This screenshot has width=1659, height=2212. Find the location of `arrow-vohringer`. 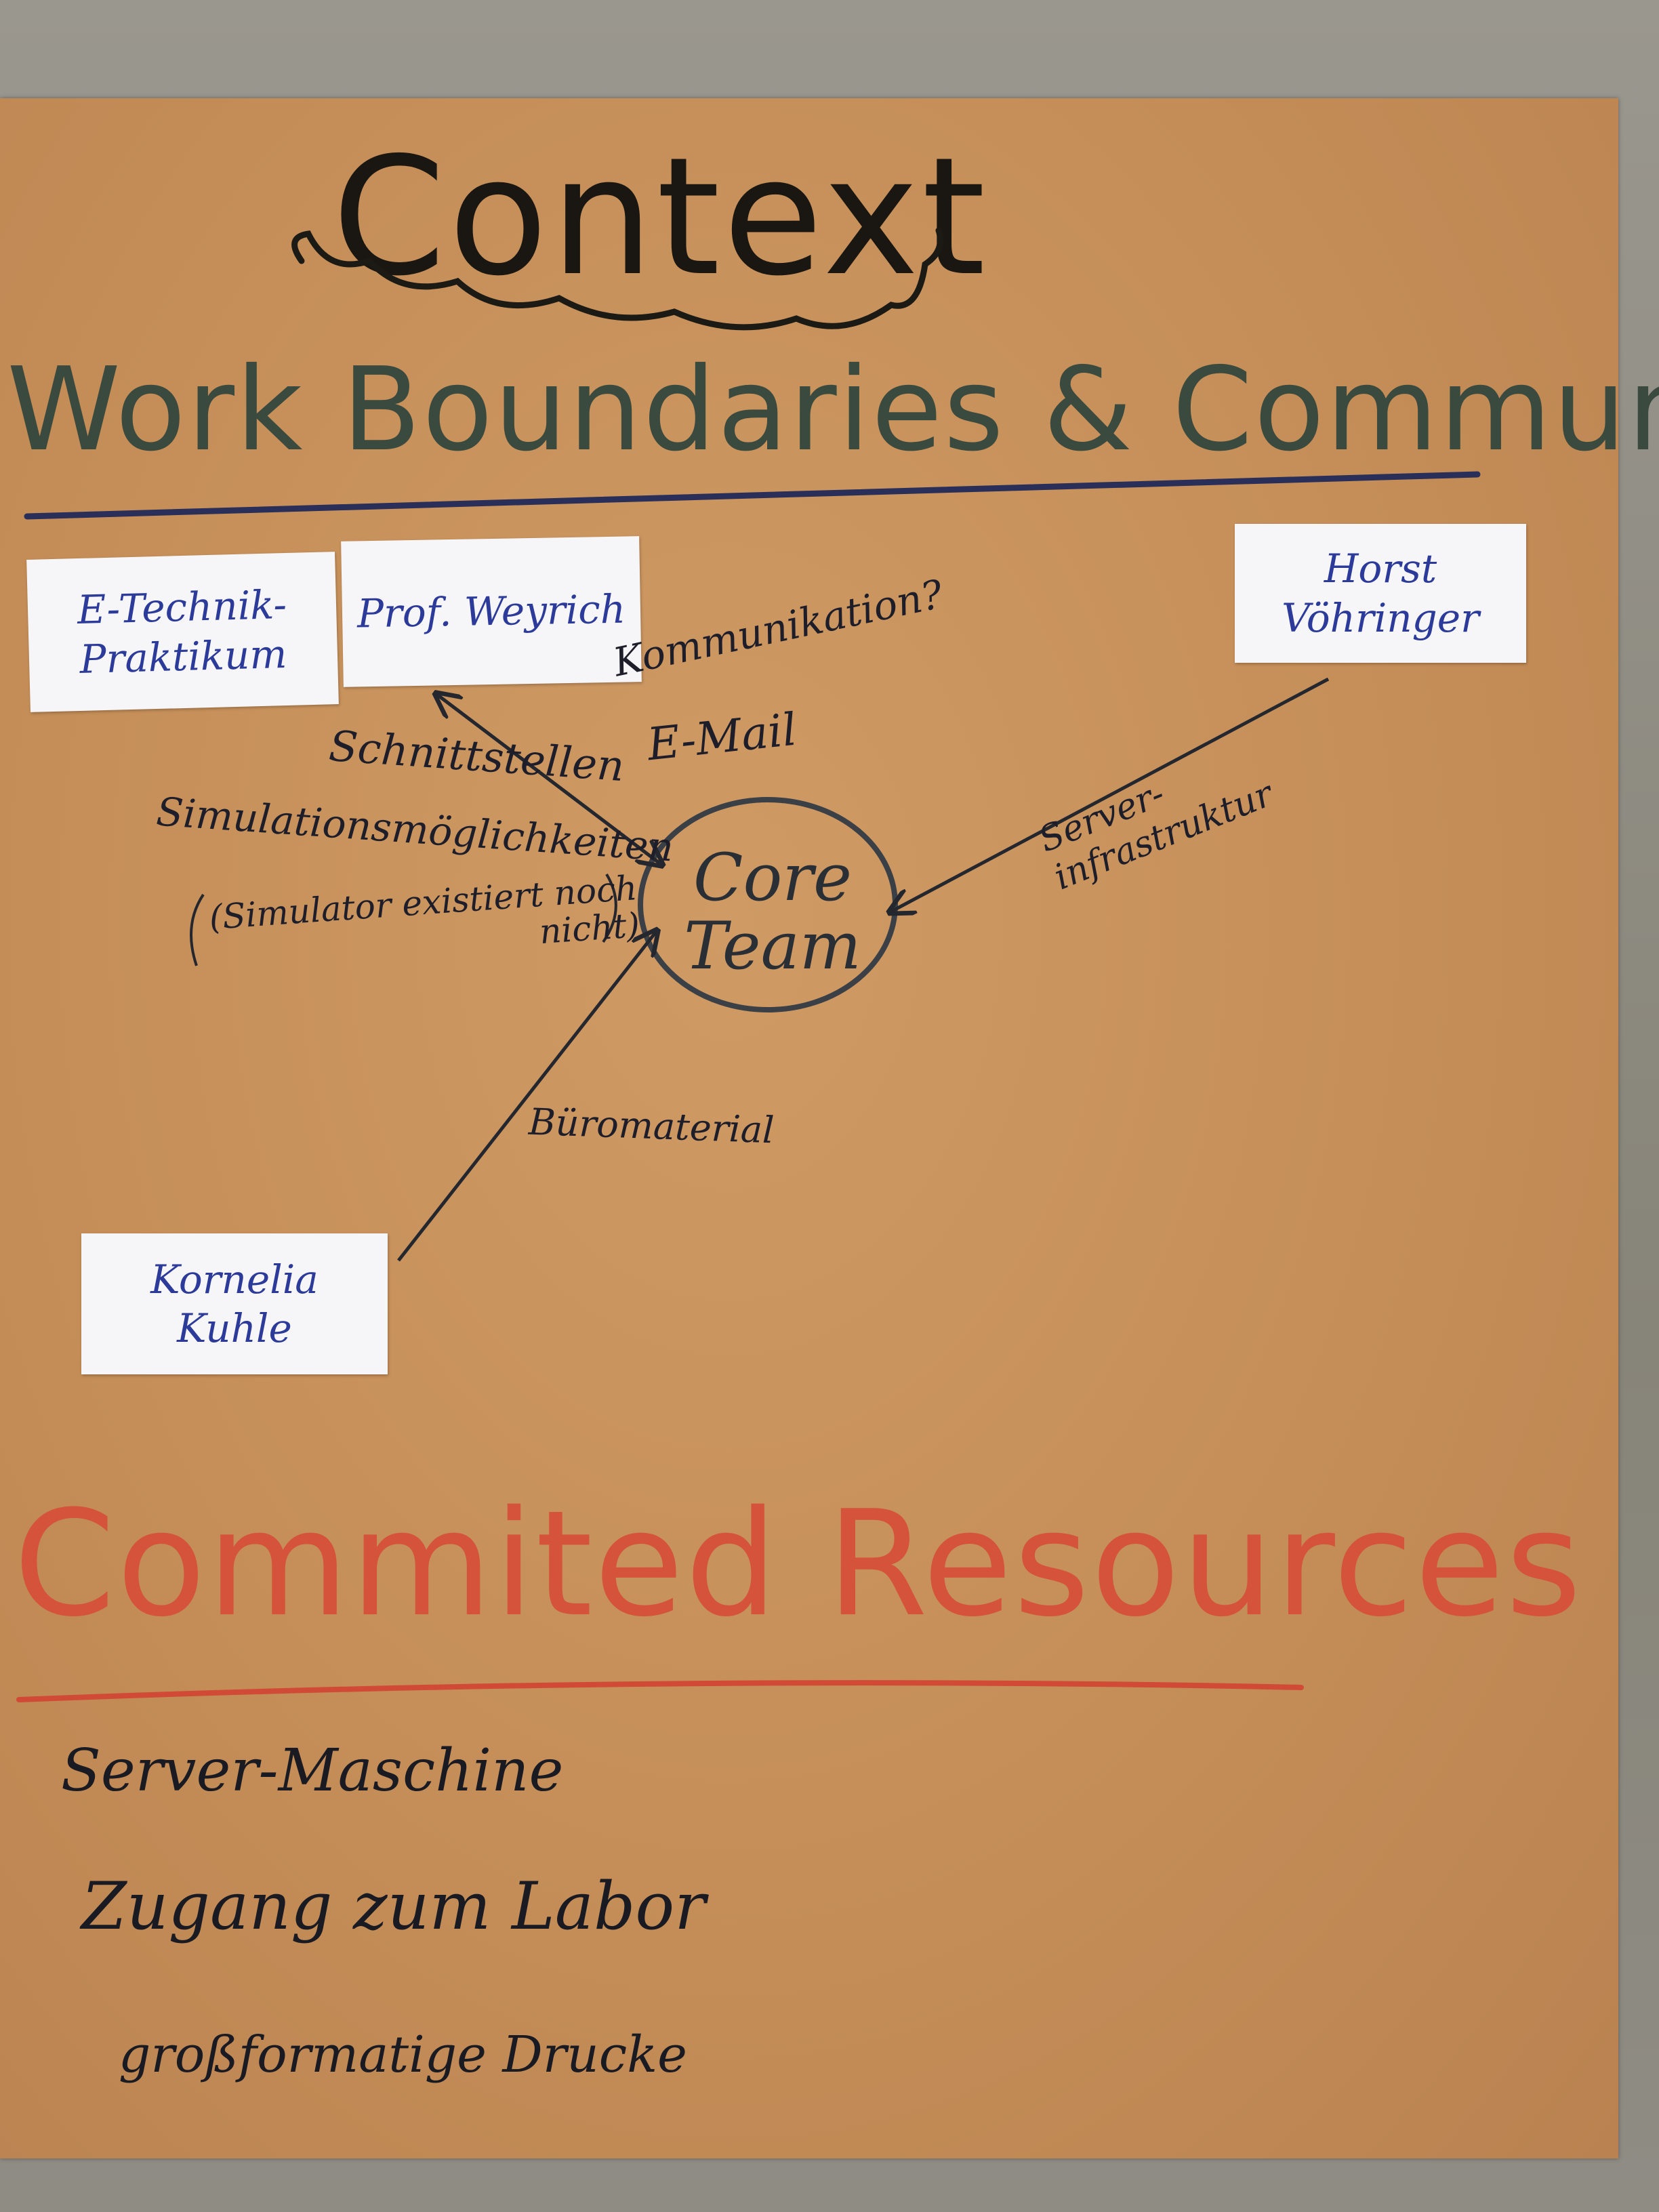

arrow-vohringer is located at coordinates (1110, 795).